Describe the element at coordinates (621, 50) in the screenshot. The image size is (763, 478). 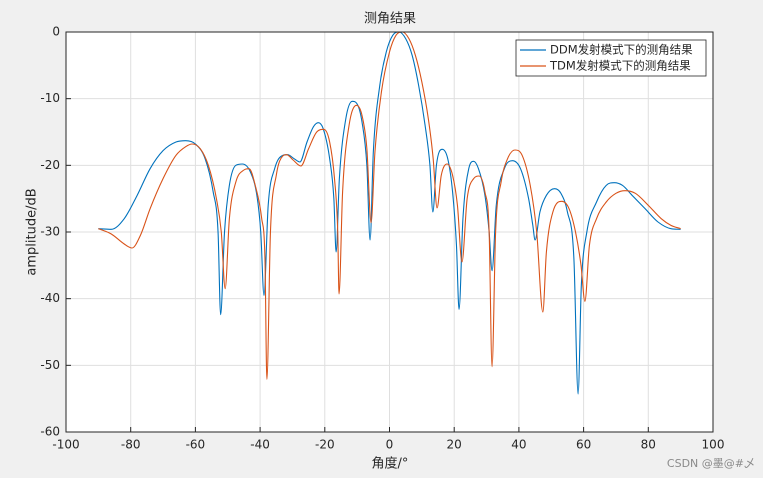
I see `legend-label: DDM发射模式下的测角结果` at that location.